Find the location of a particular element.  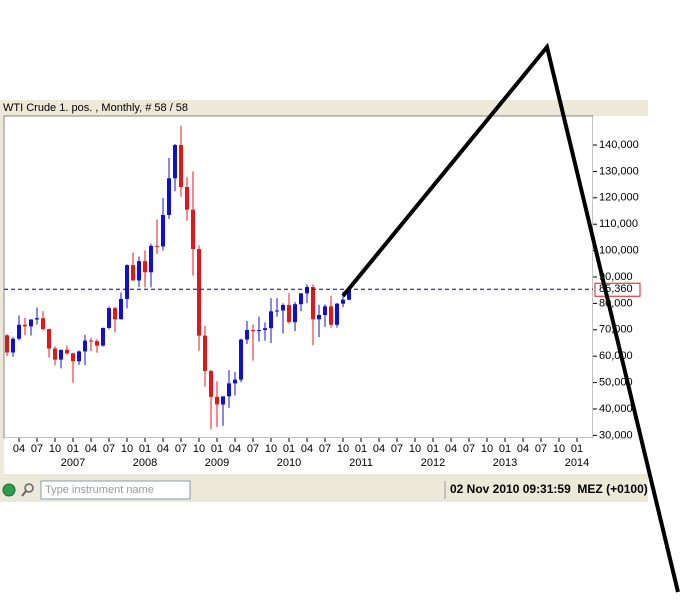

y-tick-label: 130,000 is located at coordinates (619, 171).